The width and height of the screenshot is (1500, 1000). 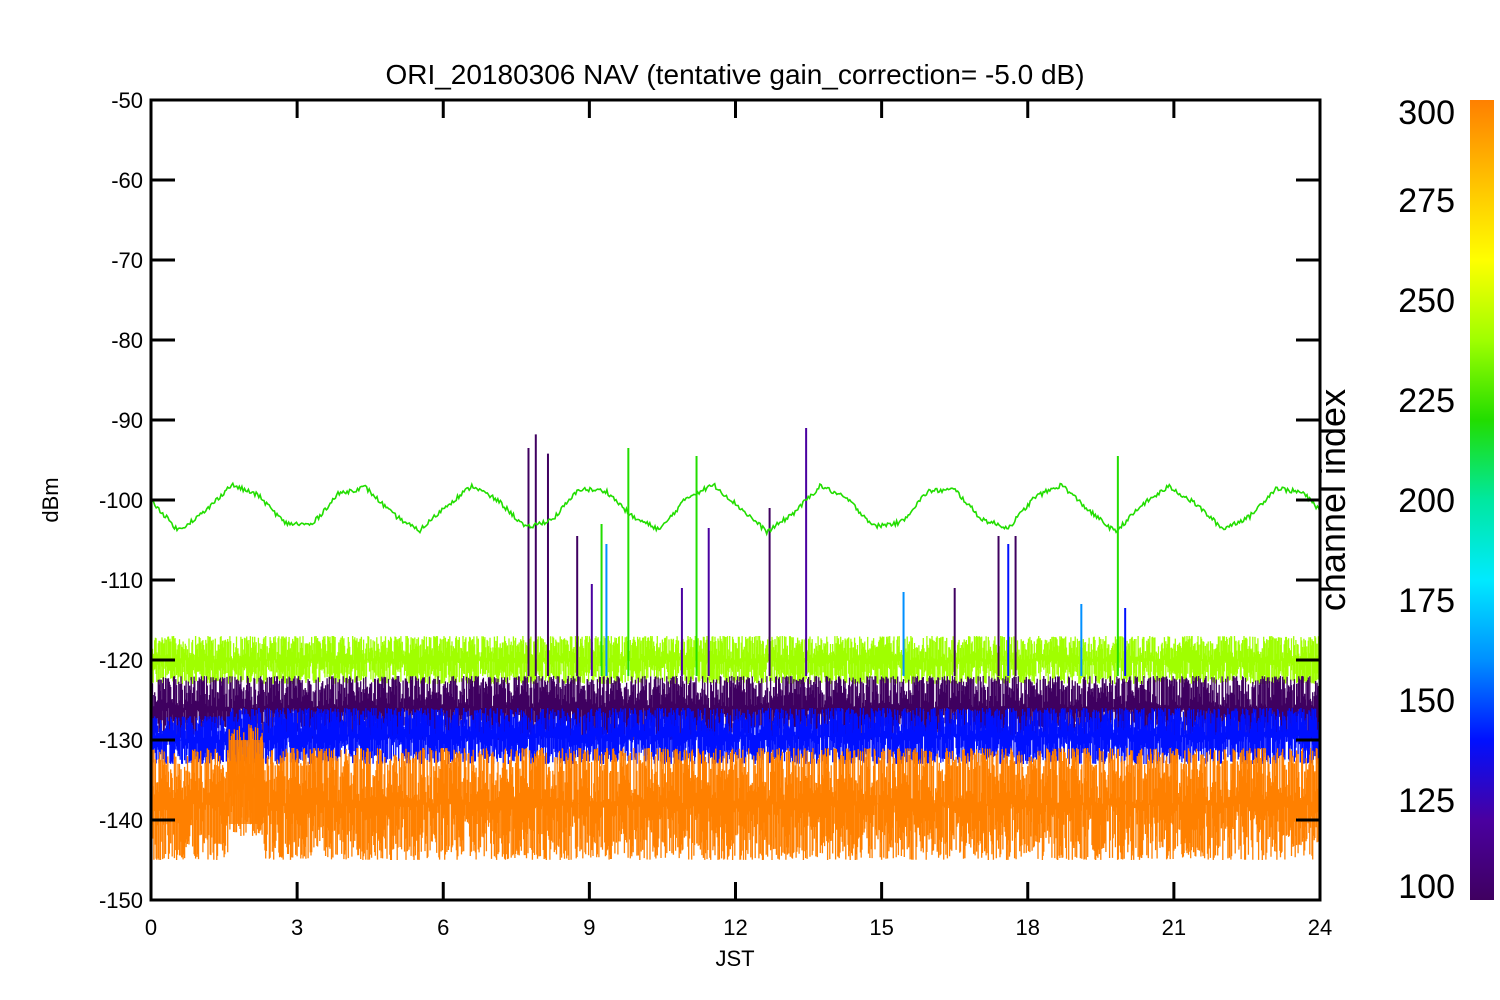 What do you see at coordinates (50, 499) in the screenshot?
I see `y-axis-label: dBm` at bounding box center [50, 499].